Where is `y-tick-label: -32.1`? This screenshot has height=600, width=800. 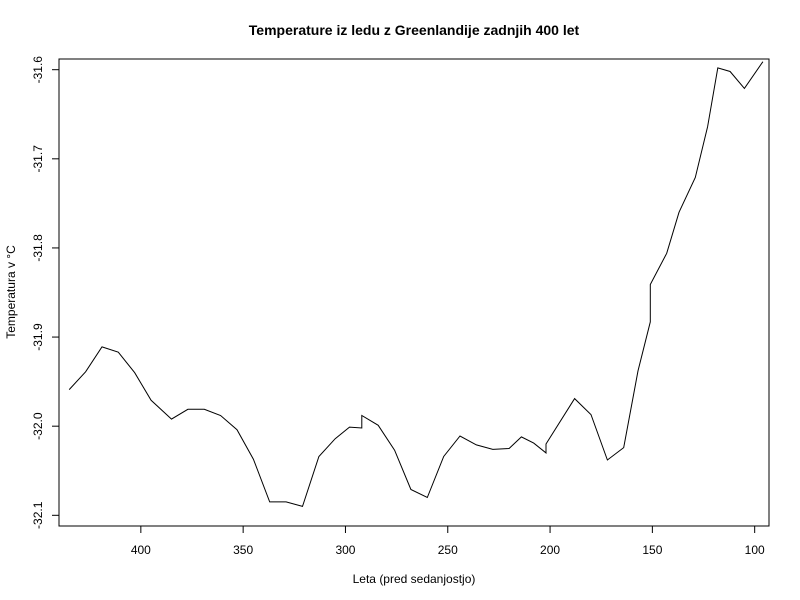 y-tick-label: -32.1 is located at coordinates (38, 515).